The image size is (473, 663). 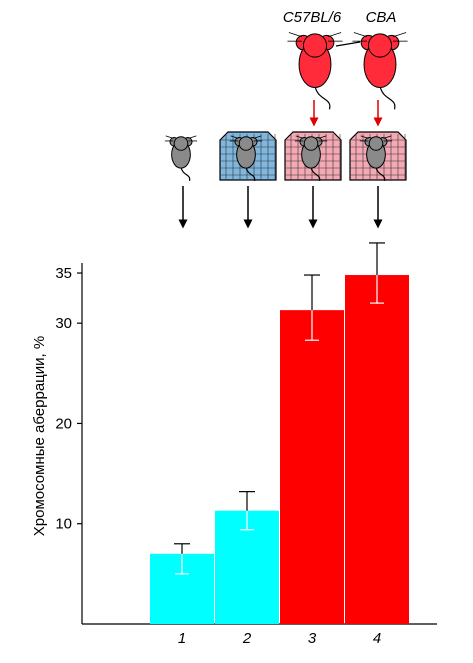 What do you see at coordinates (348, 44) in the screenshot?
I see `parent-connector` at bounding box center [348, 44].